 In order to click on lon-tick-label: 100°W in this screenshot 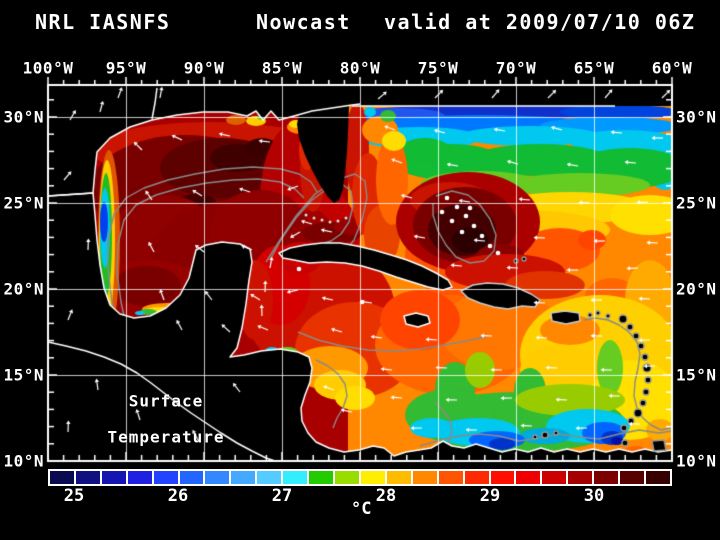, I will do `click(48, 68)`.